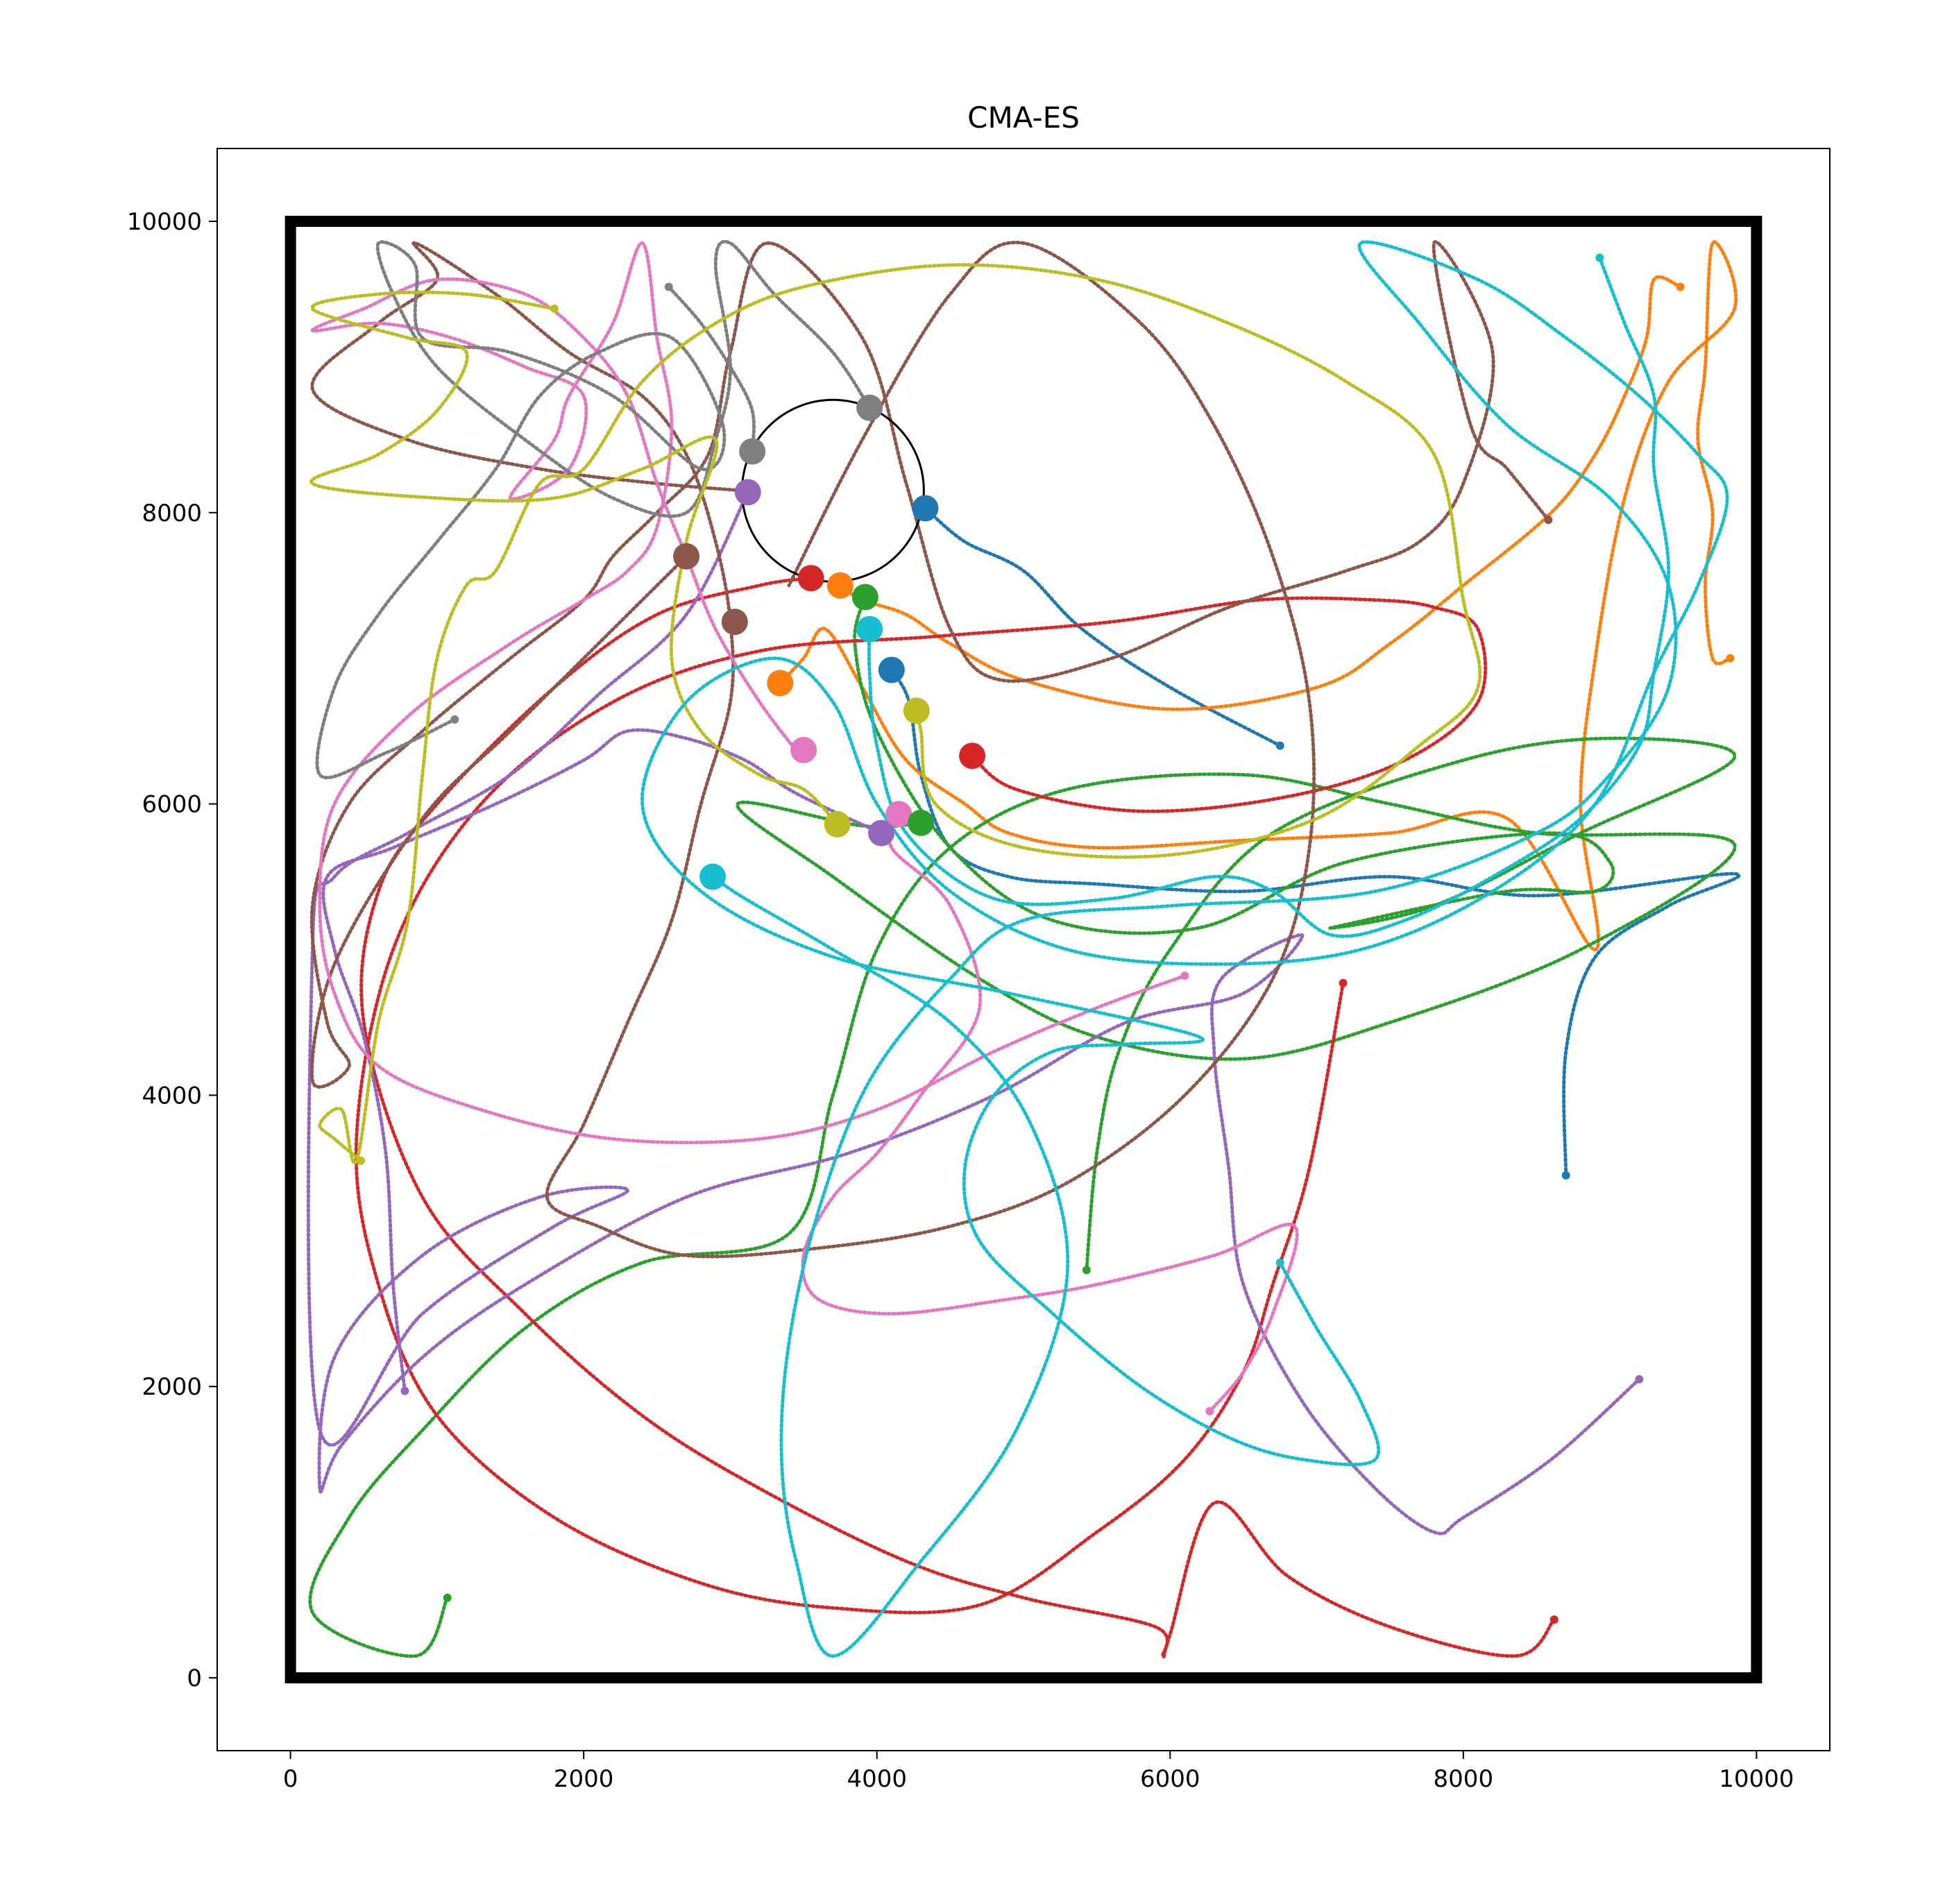 This screenshot has height=1904, width=1936. I want to click on chart-title: CMA-ES, so click(1024, 118).